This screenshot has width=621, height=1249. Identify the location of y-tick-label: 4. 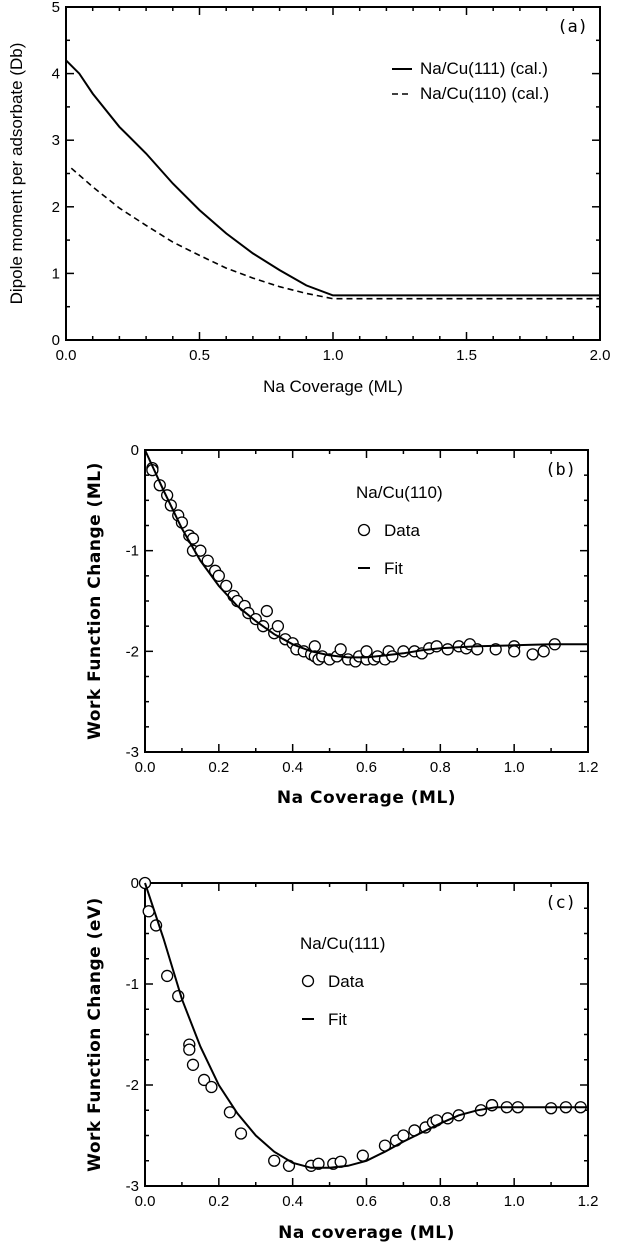
(56, 74).